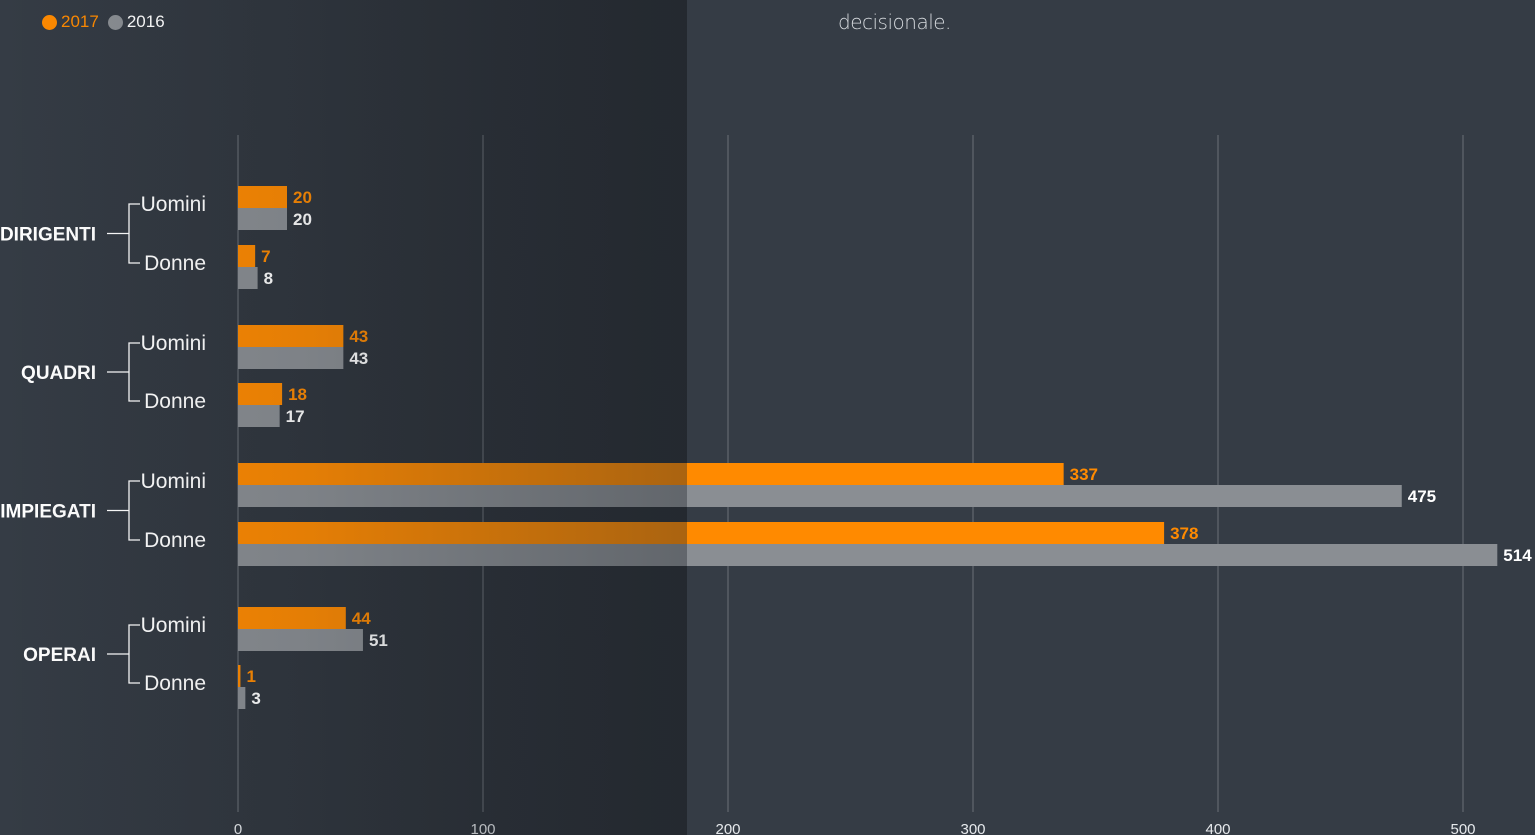  Describe the element at coordinates (1422, 496) in the screenshot. I see `value-label-2016: 475` at that location.